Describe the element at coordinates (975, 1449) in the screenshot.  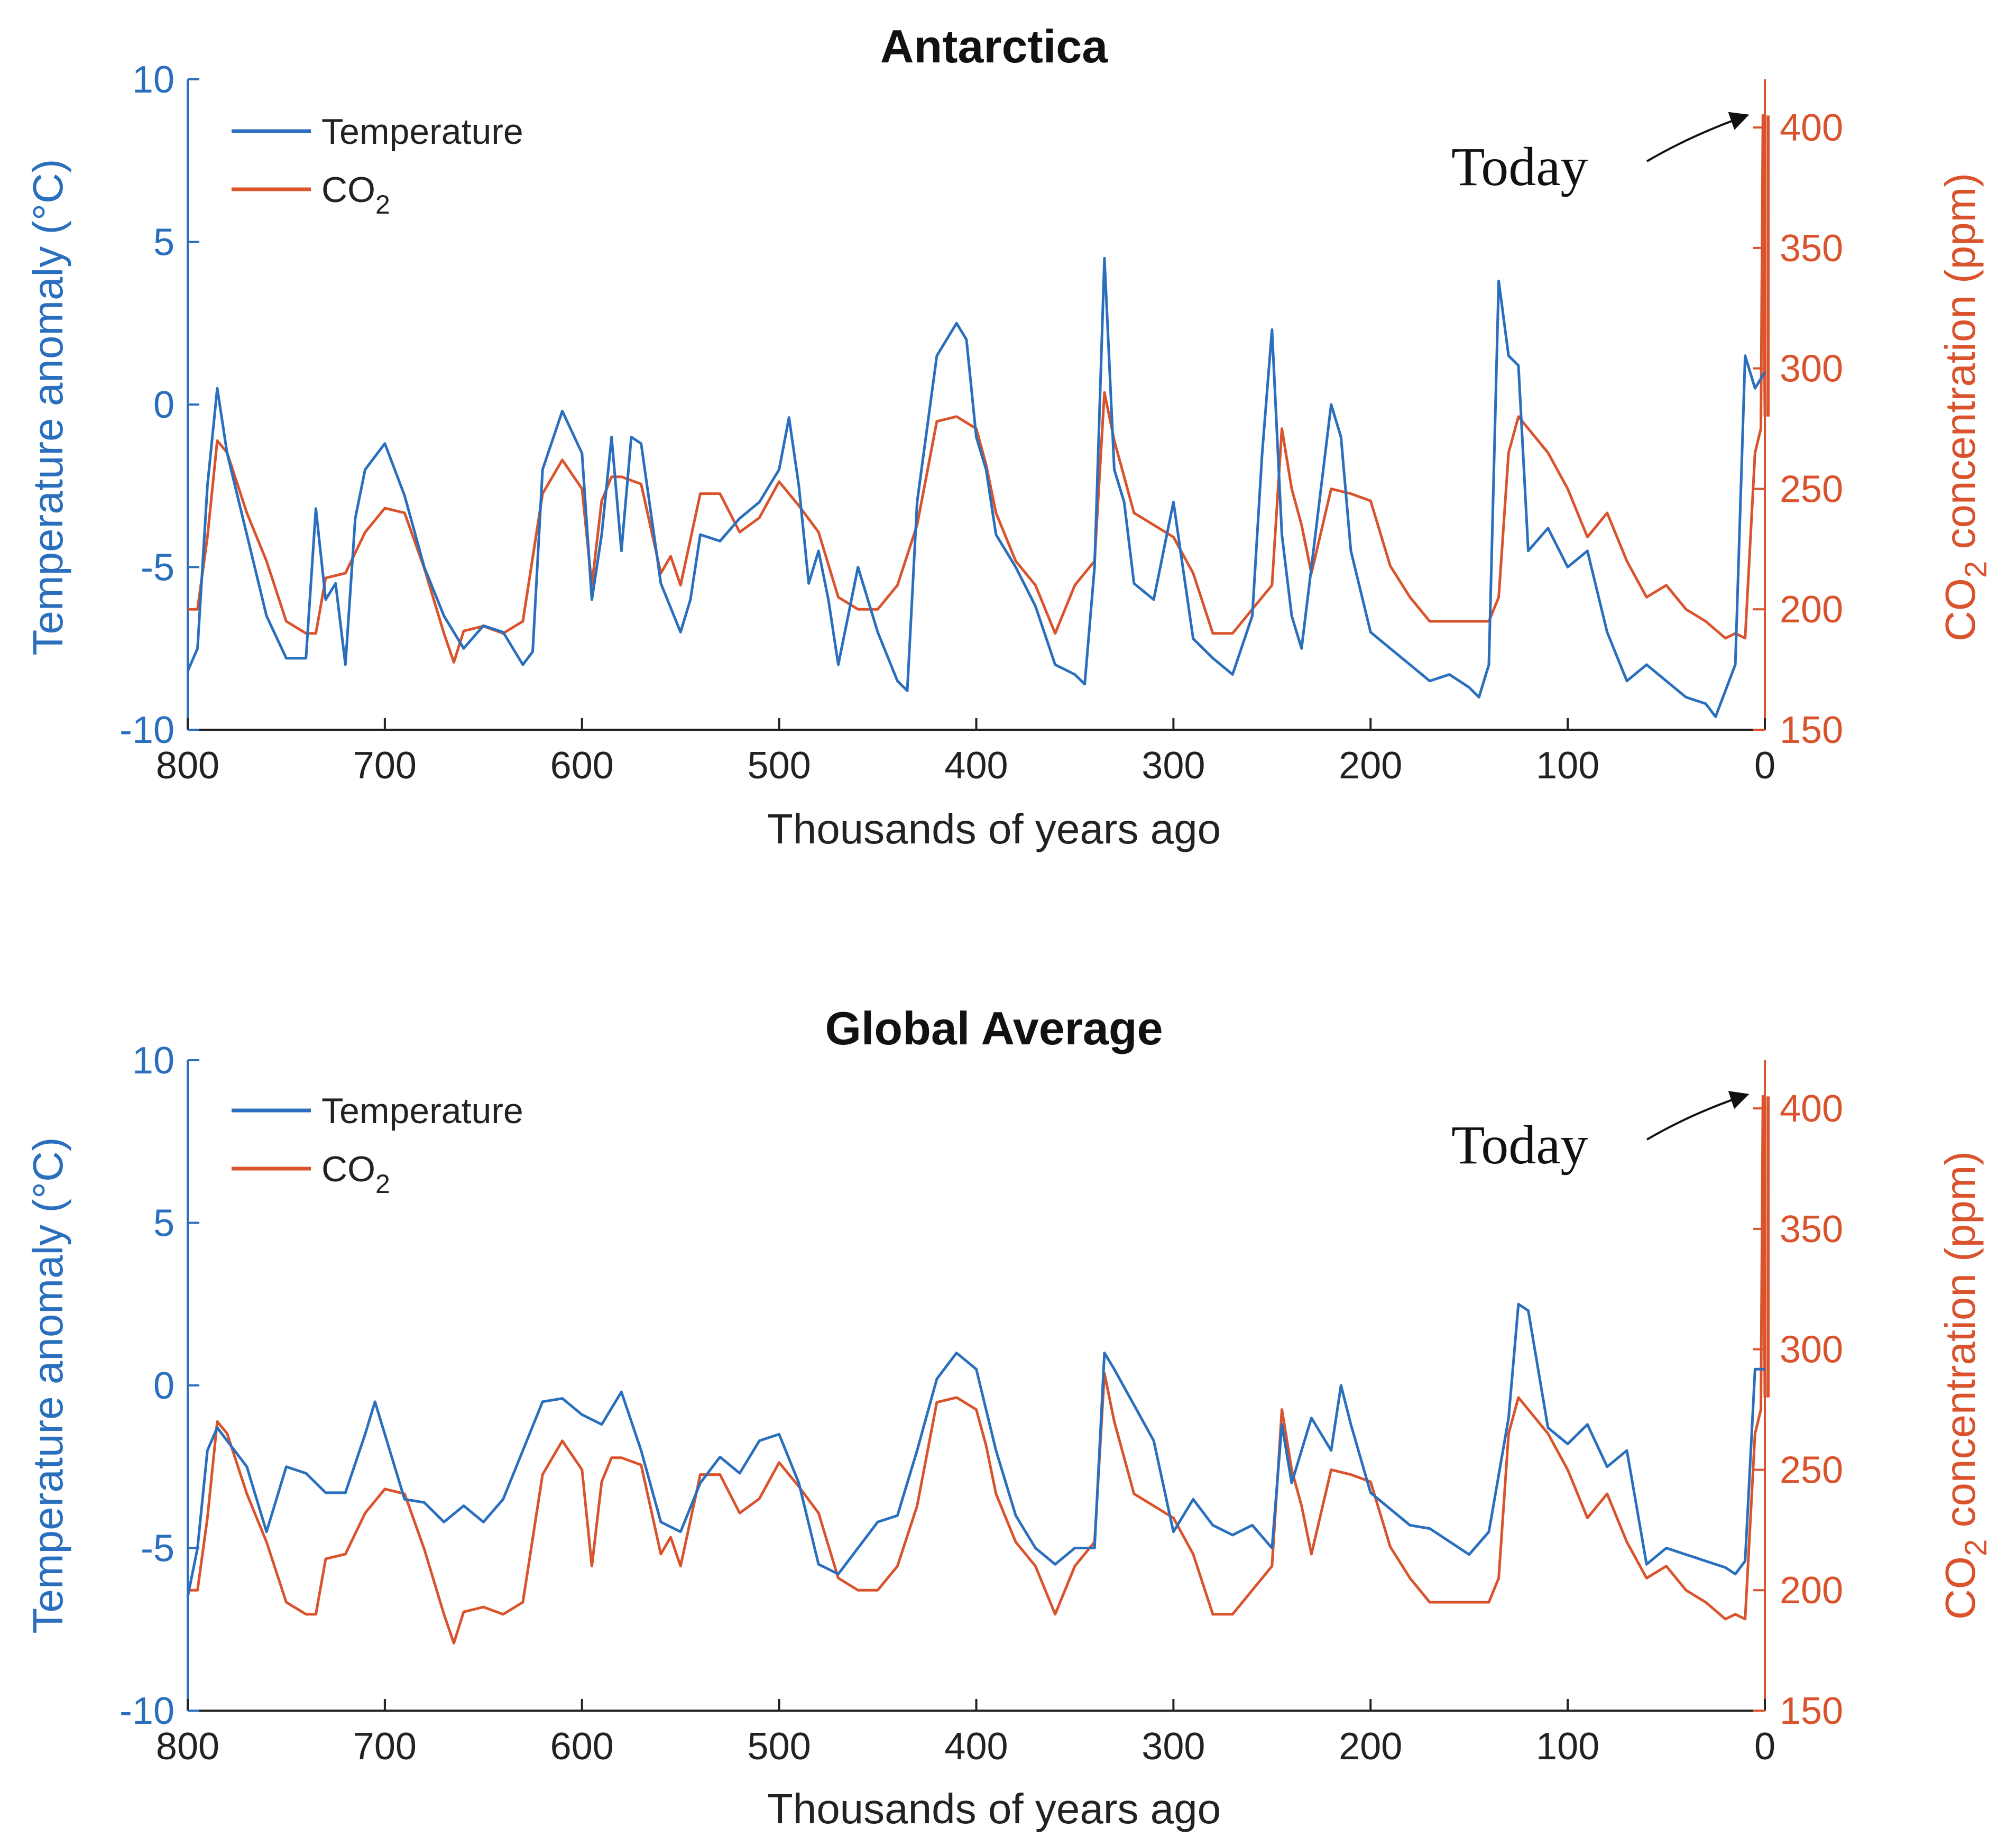
I see `temperature-line` at that location.